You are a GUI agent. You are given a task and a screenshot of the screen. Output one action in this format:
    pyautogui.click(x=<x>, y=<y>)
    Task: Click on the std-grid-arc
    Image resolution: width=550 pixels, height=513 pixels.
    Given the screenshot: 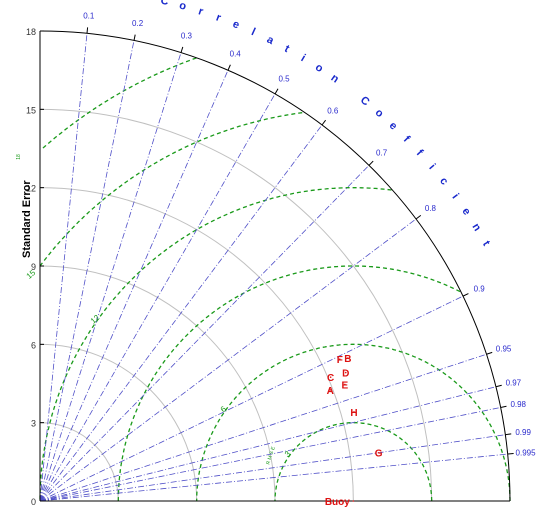 What is the action you would take?
    pyautogui.click(x=118, y=422)
    